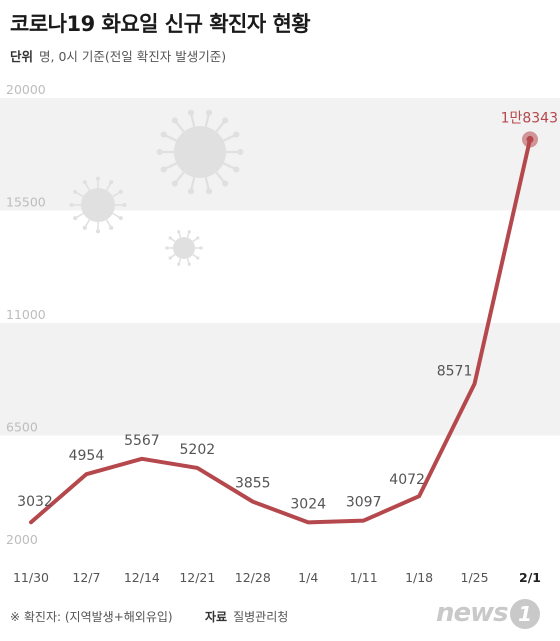 Image resolution: width=560 pixels, height=641 pixels. What do you see at coordinates (142, 577) in the screenshot?
I see `x-tick-label: 12/14` at bounding box center [142, 577].